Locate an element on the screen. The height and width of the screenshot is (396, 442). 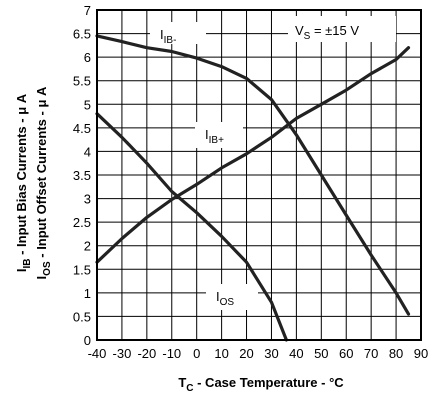
y-tick-label-6_5: 6.5 is located at coordinates (82, 34).